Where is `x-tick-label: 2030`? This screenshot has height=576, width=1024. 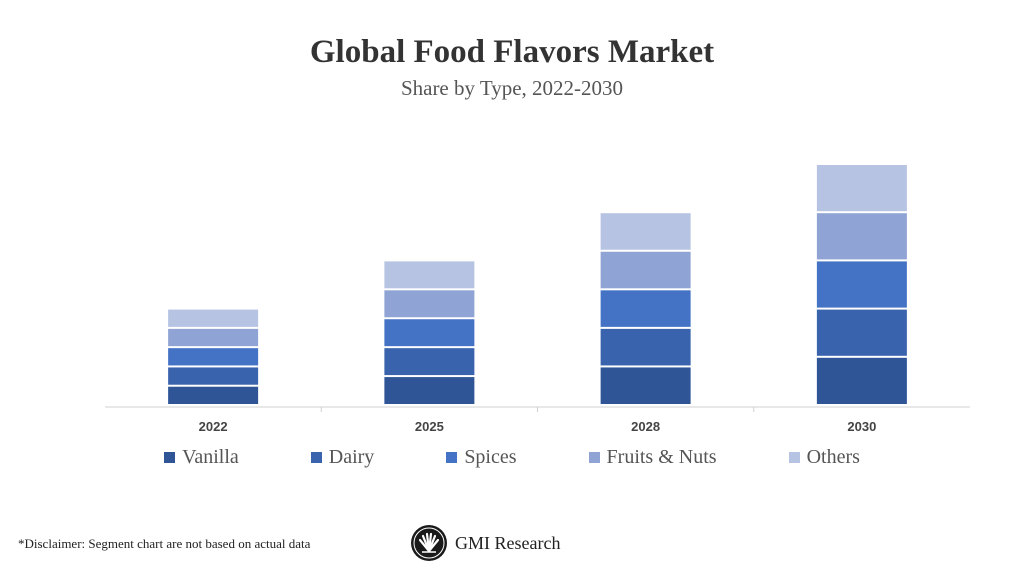 x-tick-label: 2030 is located at coordinates (861, 426).